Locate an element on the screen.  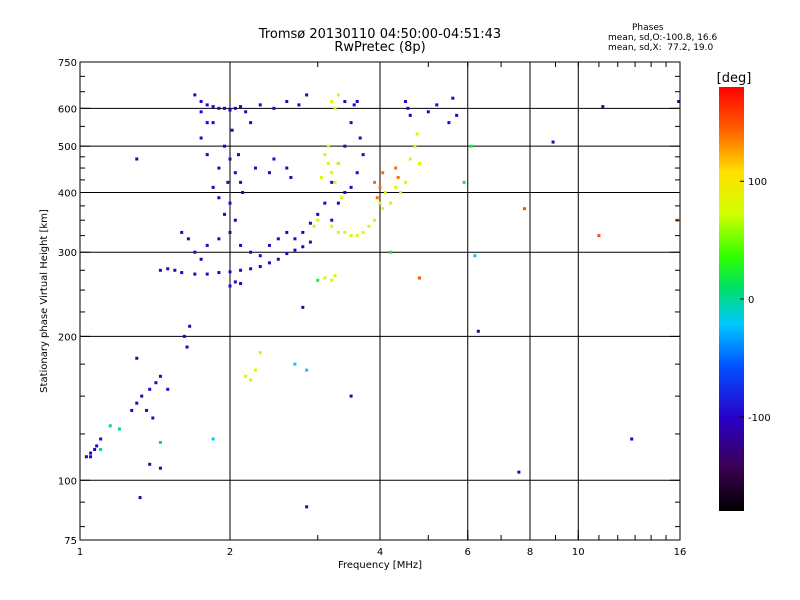
stats-title: Phases is located at coordinates (648, 28).